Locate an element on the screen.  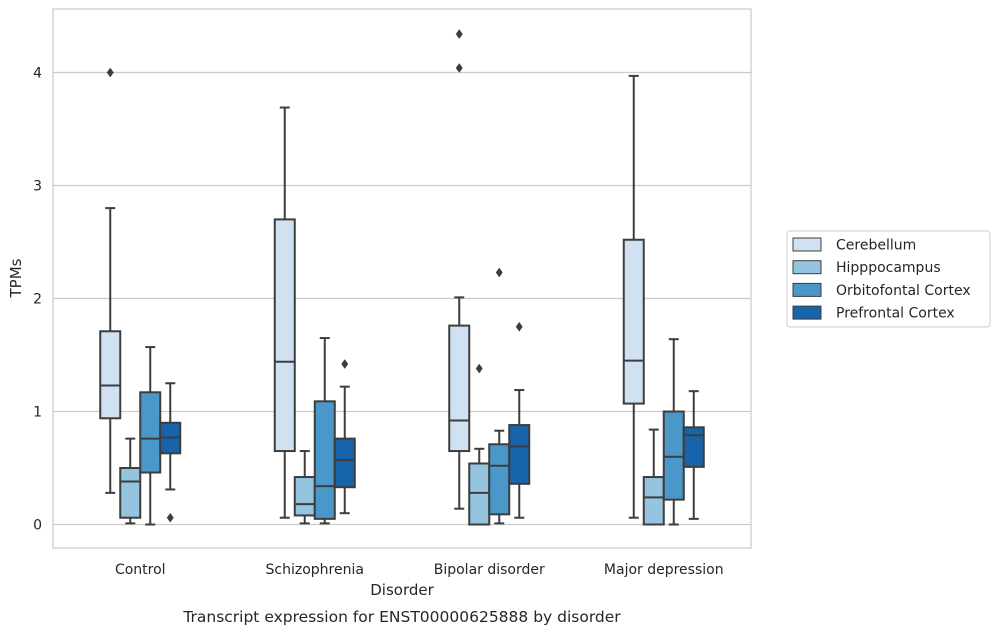
legend-label: Orbitofontal Cortex is located at coordinates (903, 291).